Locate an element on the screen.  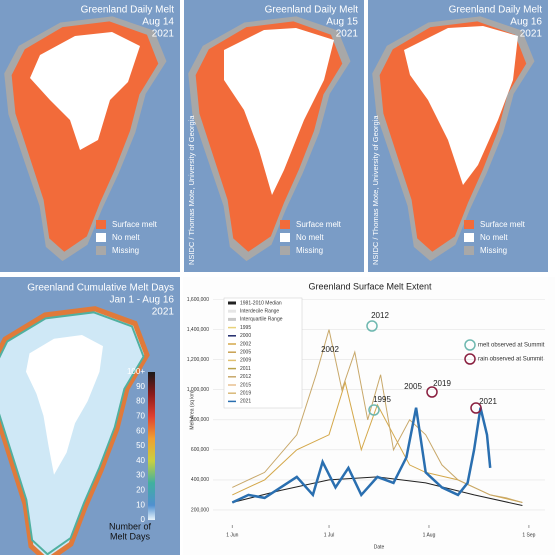
legend-label: 2005 is located at coordinates (245, 353).